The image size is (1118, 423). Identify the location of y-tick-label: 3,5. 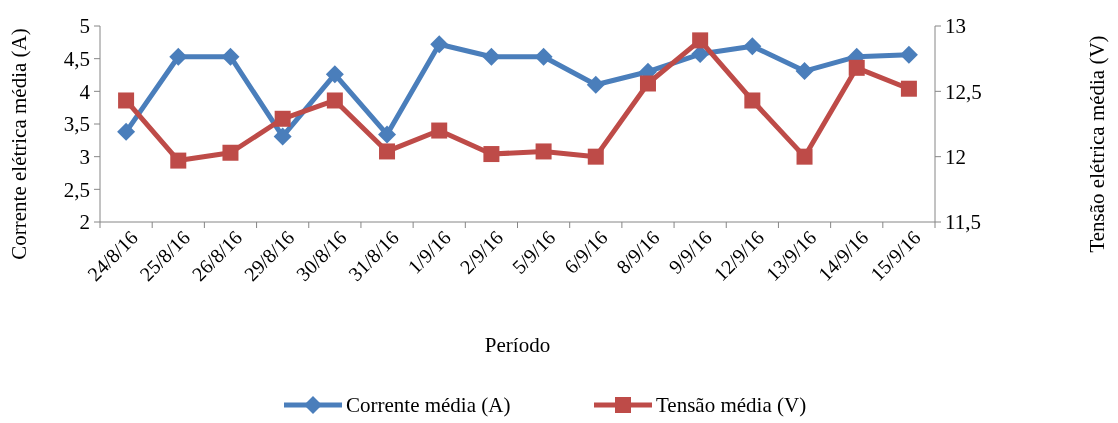
(76, 124).